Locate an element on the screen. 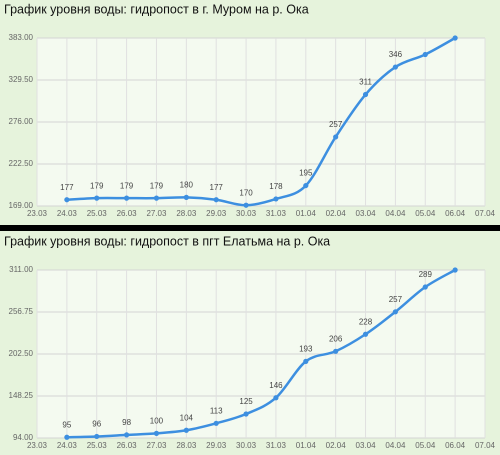 The image size is (500, 455). y-tick-label: 94.00 is located at coordinates (23, 437).